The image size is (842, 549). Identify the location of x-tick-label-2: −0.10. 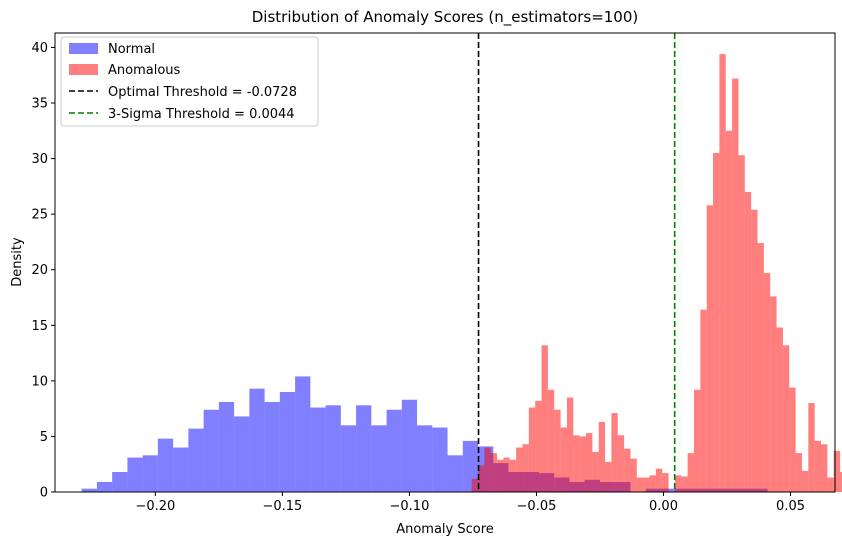
(410, 506).